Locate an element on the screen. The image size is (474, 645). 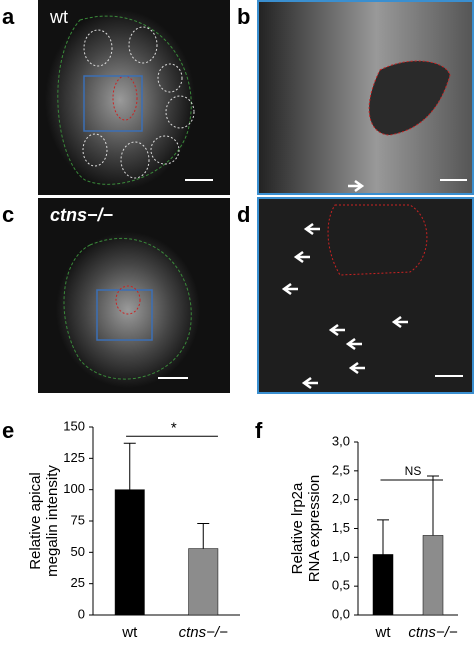
cell-outlines is located at coordinates (138, 102).